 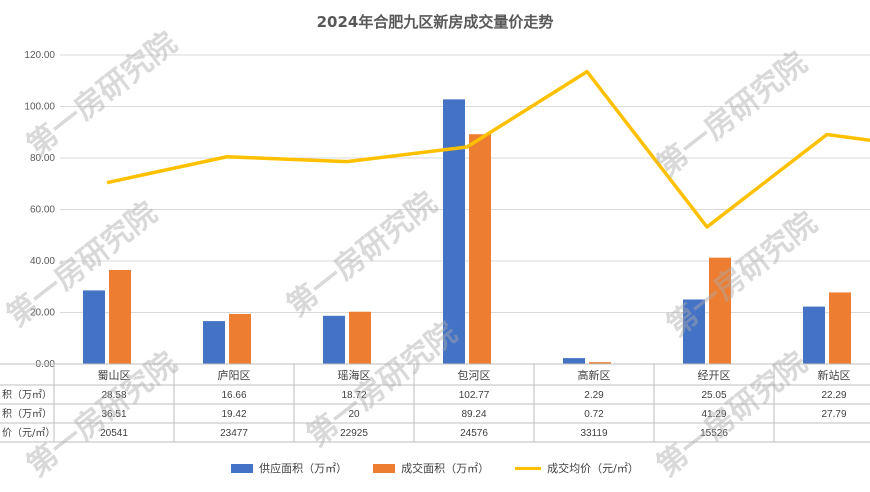 I want to click on table-cell: 102.77, so click(x=474, y=395).